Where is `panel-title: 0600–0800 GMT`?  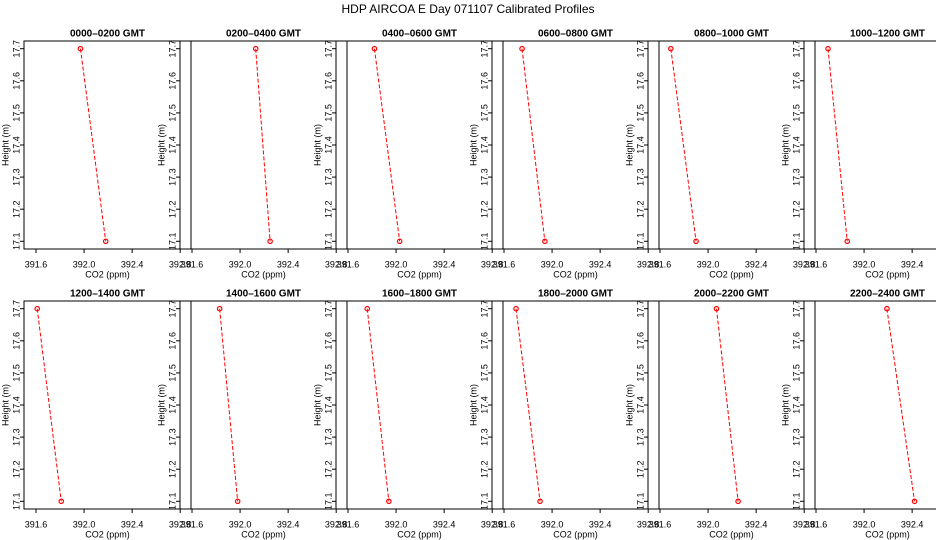
panel-title: 0600–0800 GMT is located at coordinates (575, 34).